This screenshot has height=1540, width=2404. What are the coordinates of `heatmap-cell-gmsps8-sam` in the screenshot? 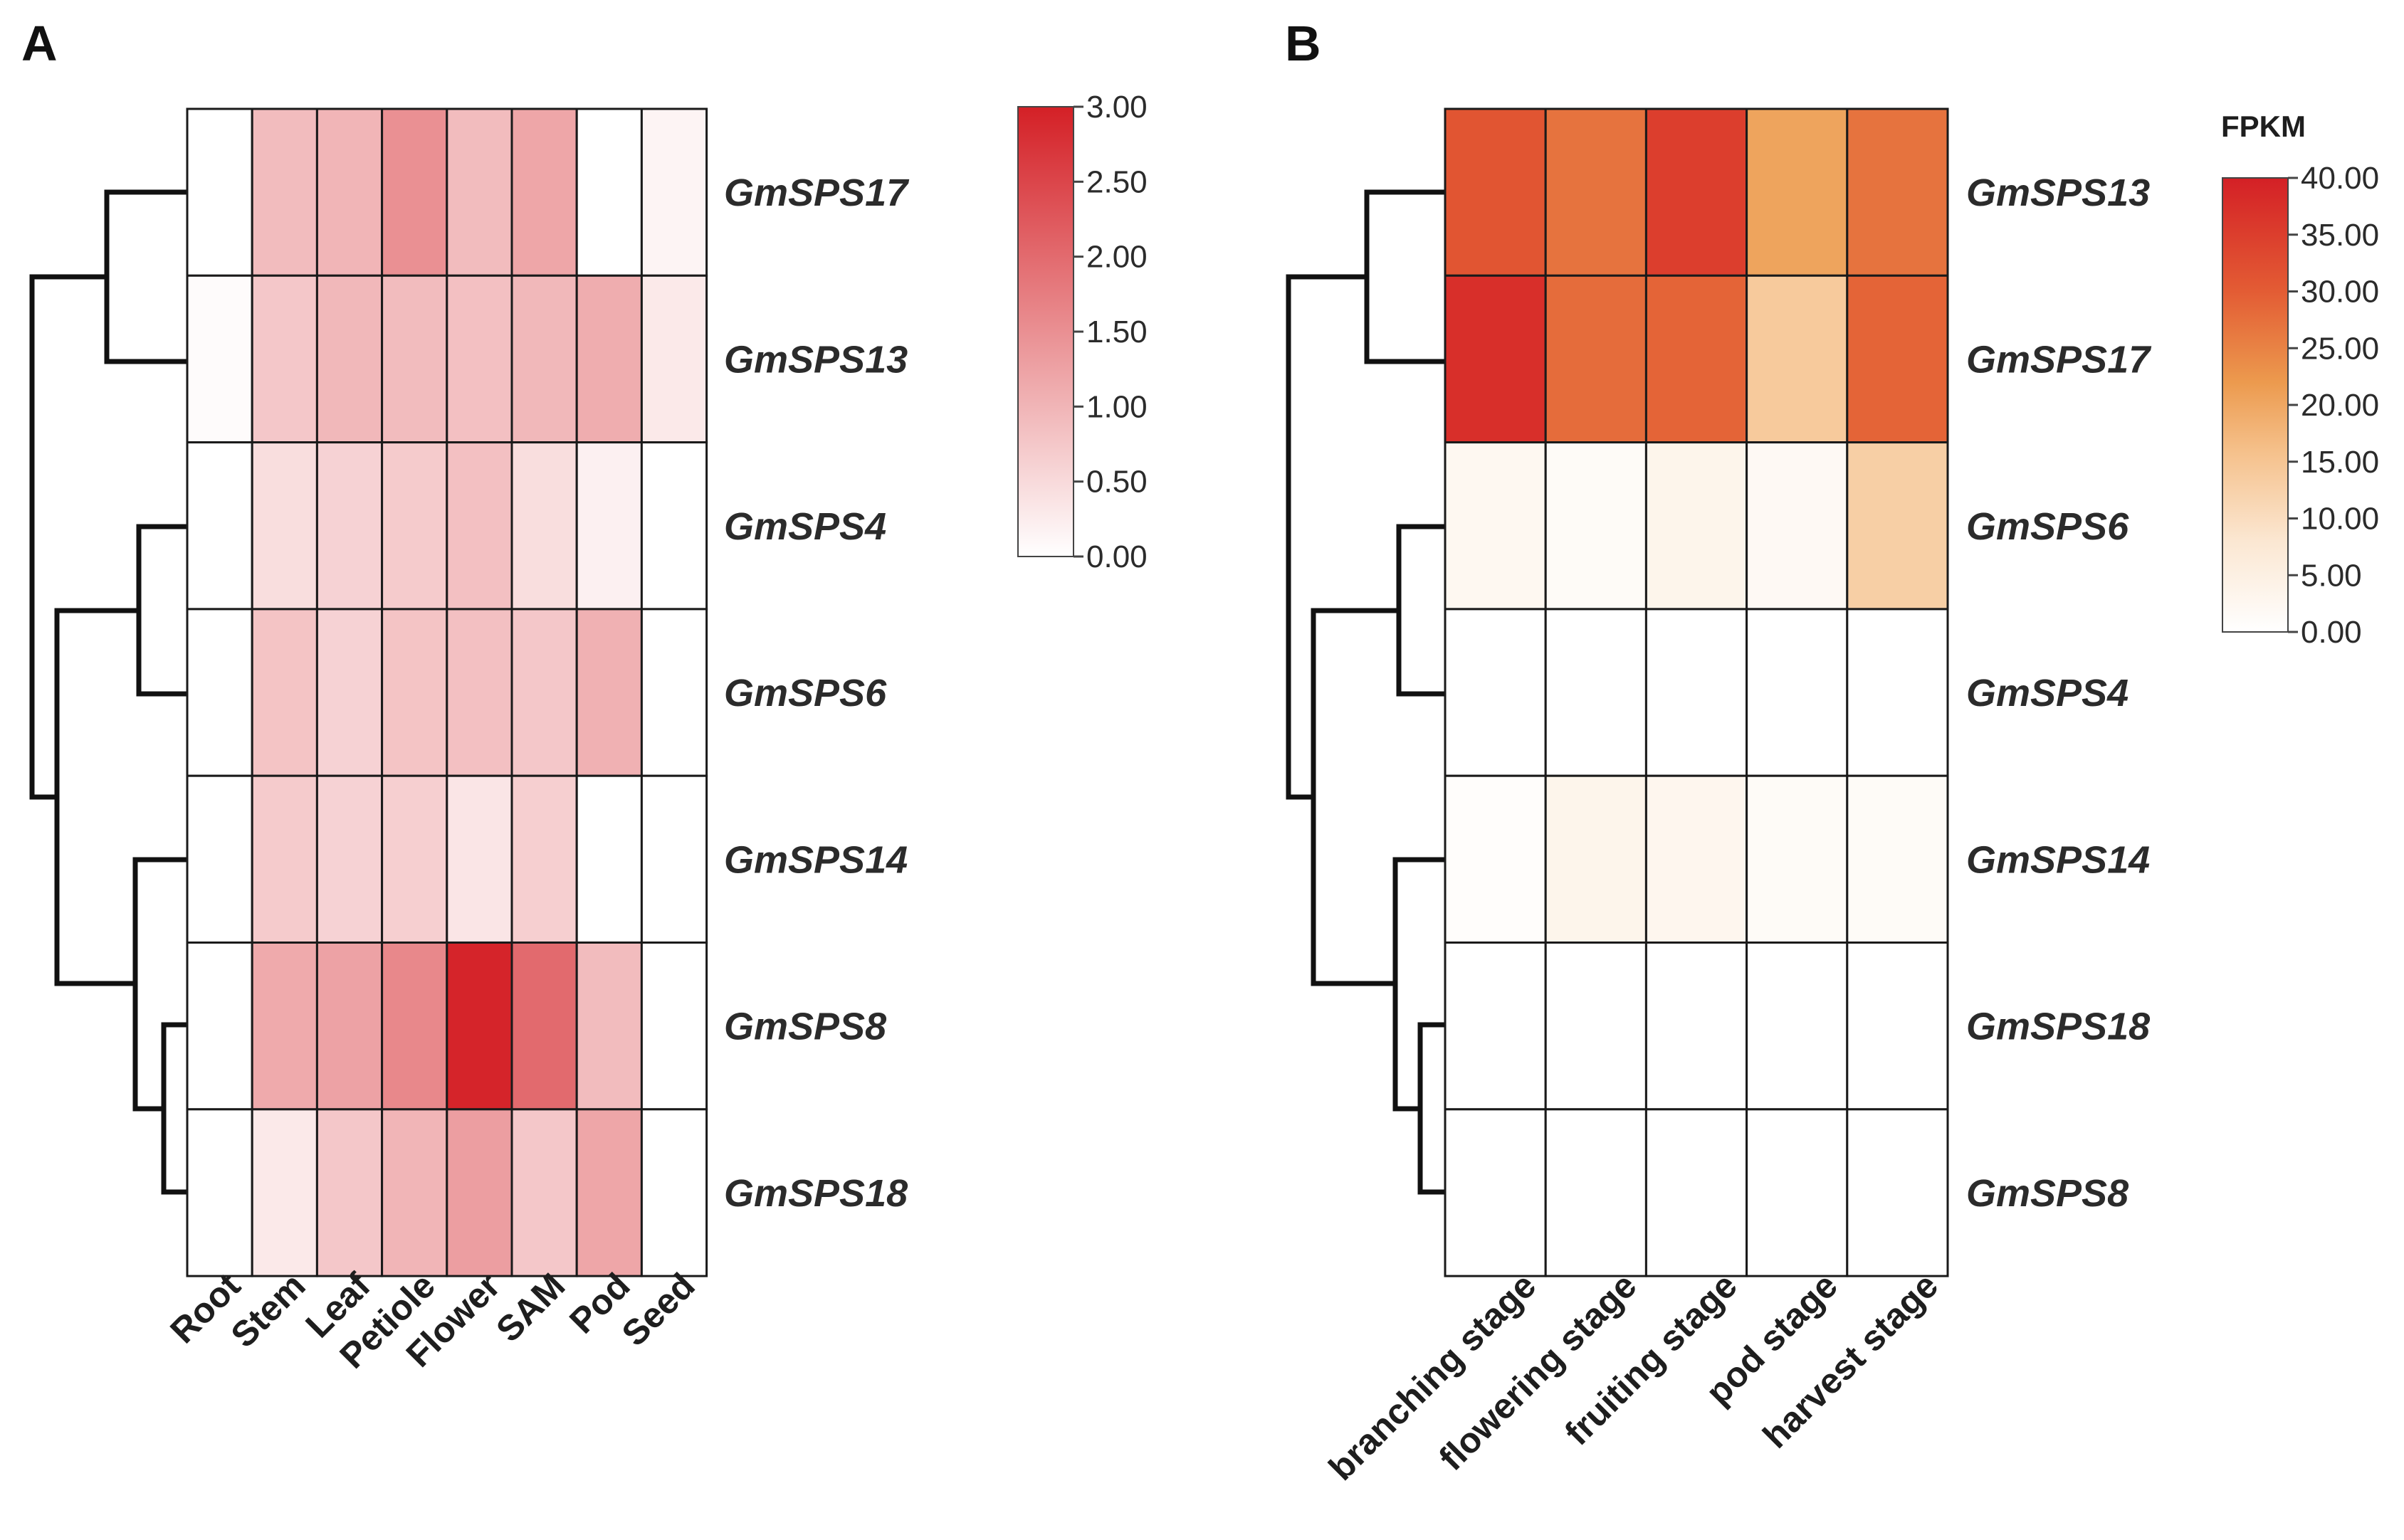 It's located at (544, 1026).